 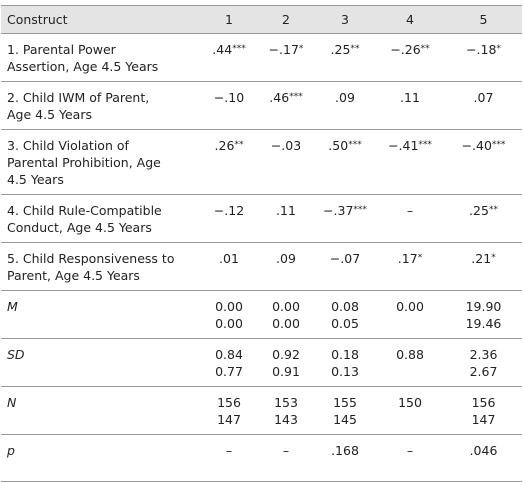 What do you see at coordinates (229, 19) in the screenshot?
I see `column-header: 1` at bounding box center [229, 19].